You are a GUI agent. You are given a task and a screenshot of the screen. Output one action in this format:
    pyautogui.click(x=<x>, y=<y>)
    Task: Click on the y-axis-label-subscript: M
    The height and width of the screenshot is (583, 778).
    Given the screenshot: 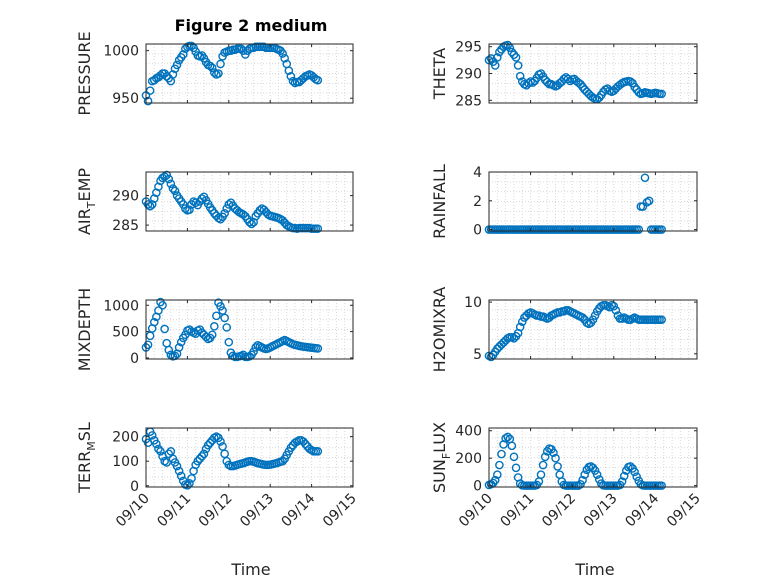 What is the action you would take?
    pyautogui.click(x=91, y=446)
    